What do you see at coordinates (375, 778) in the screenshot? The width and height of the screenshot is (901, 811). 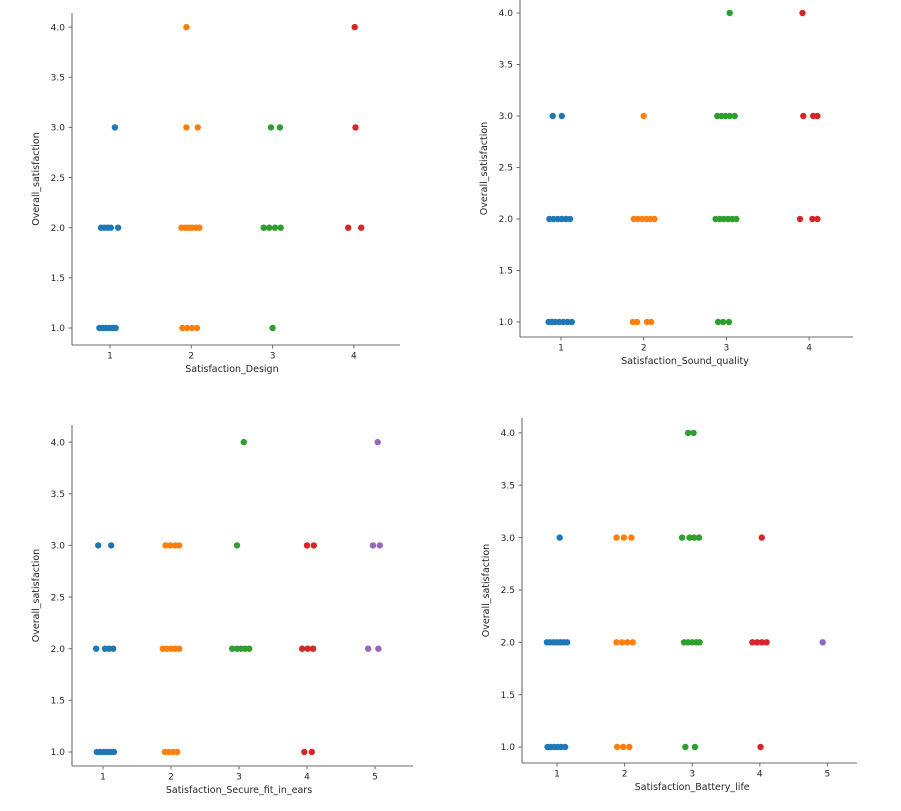 I see `x-tick-label: 5` at bounding box center [375, 778].